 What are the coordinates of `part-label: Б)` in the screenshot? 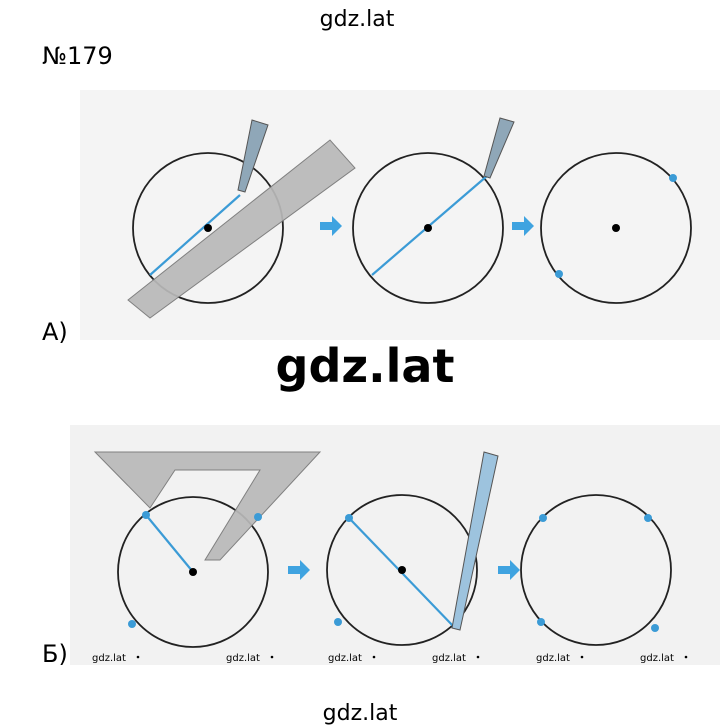 It's located at (55, 654).